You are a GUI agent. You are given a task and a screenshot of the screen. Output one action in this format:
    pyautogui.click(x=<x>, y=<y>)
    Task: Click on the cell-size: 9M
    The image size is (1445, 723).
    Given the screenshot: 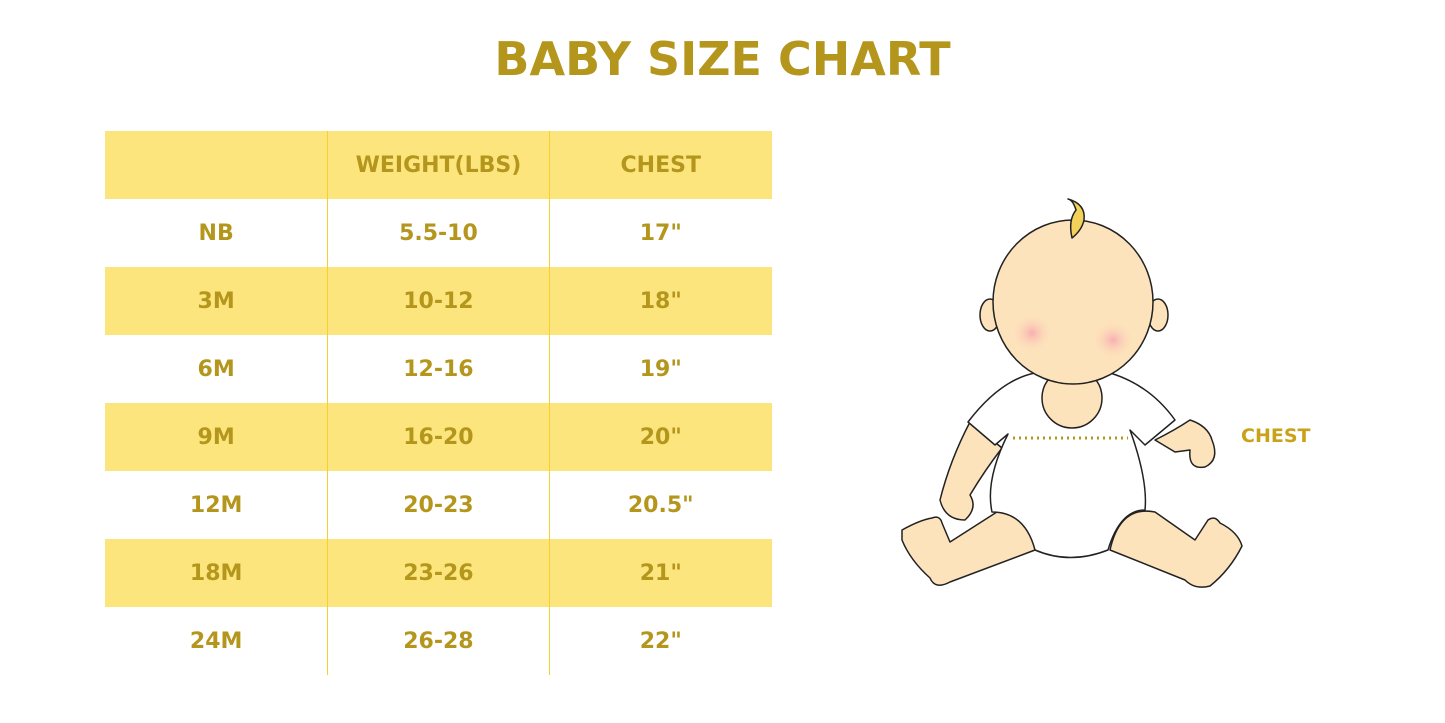 What is the action you would take?
    pyautogui.click(x=216, y=437)
    